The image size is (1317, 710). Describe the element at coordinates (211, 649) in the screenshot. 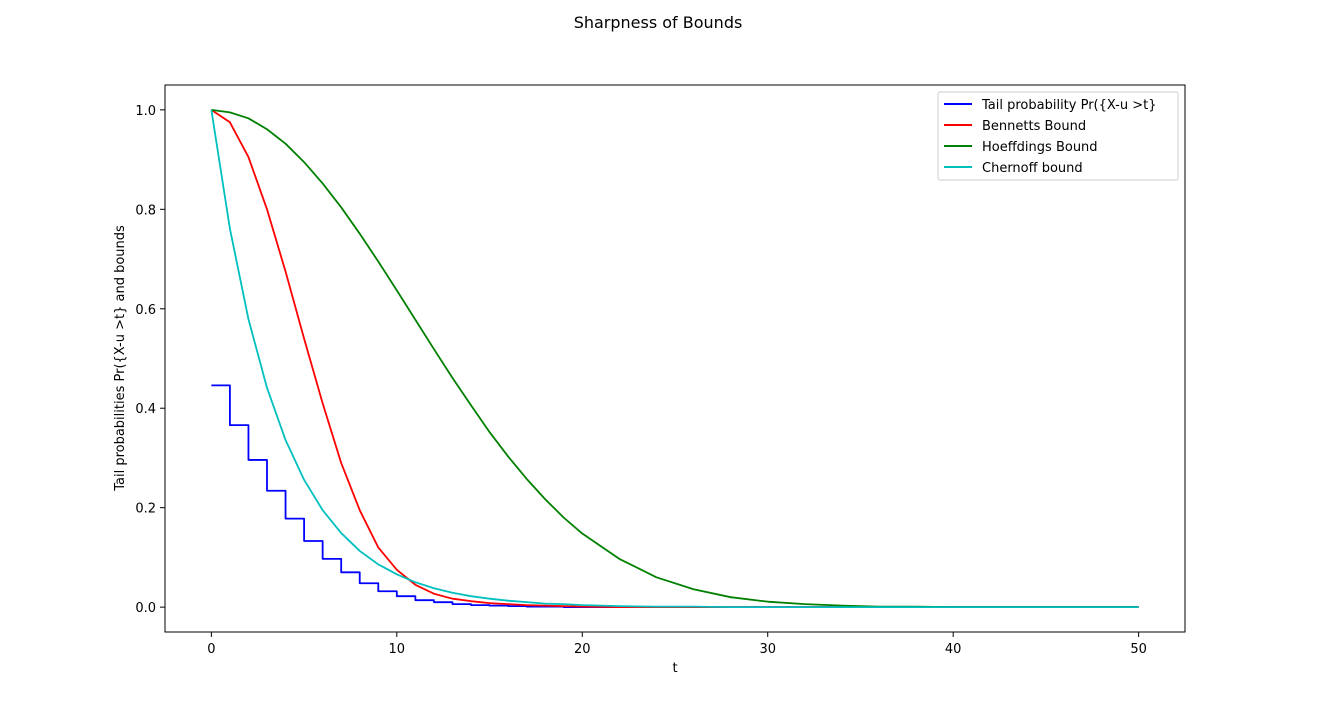

I see `x-tick-label: 0` at that location.